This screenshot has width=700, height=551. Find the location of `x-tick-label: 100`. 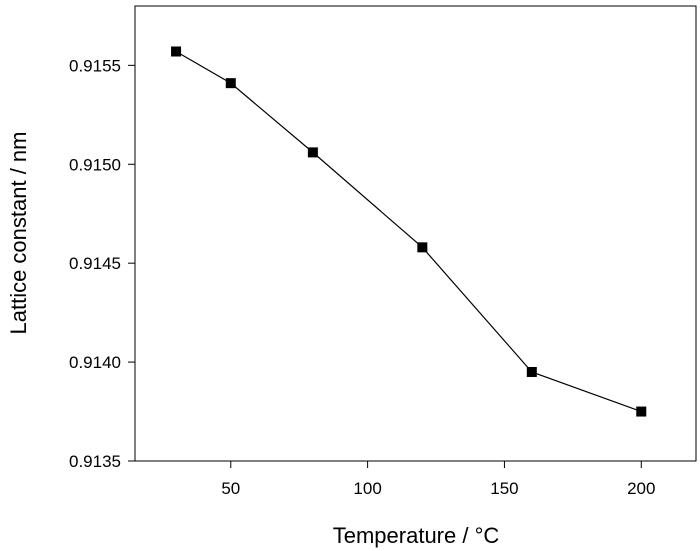

x-tick-label: 100 is located at coordinates (367, 488).